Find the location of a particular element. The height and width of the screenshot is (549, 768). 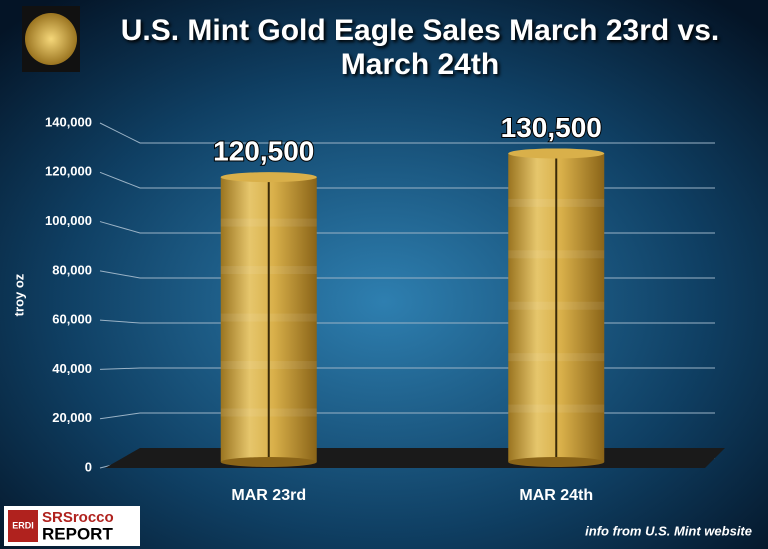

value-label: 120,500 is located at coordinates (263, 150).